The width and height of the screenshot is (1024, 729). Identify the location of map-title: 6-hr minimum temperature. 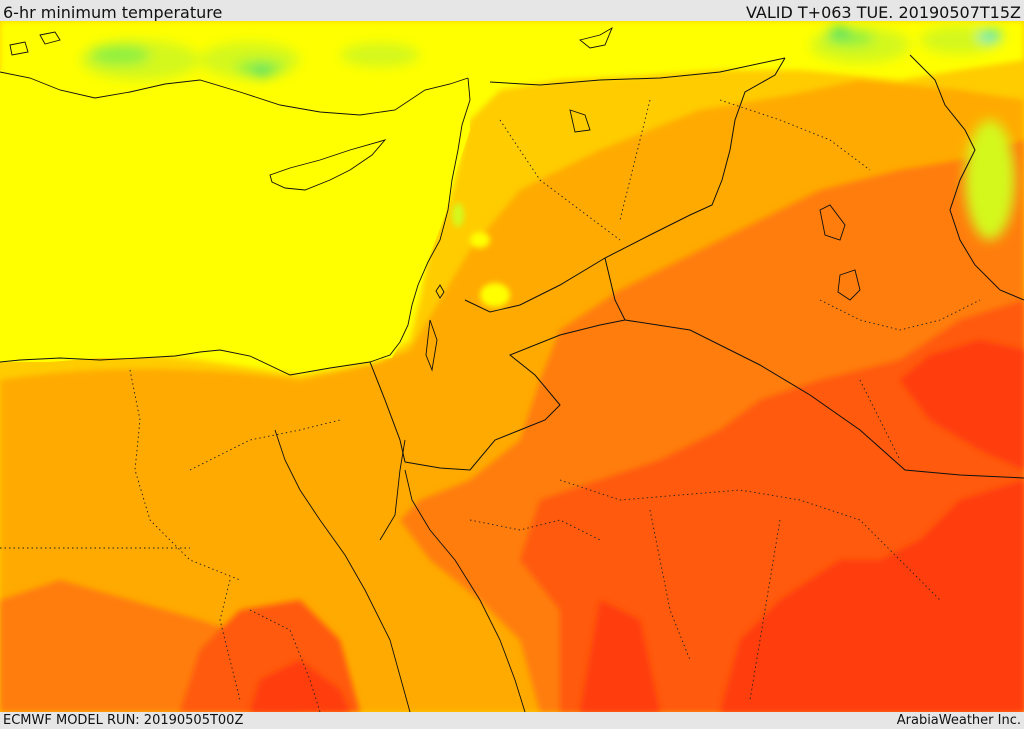
(113, 12).